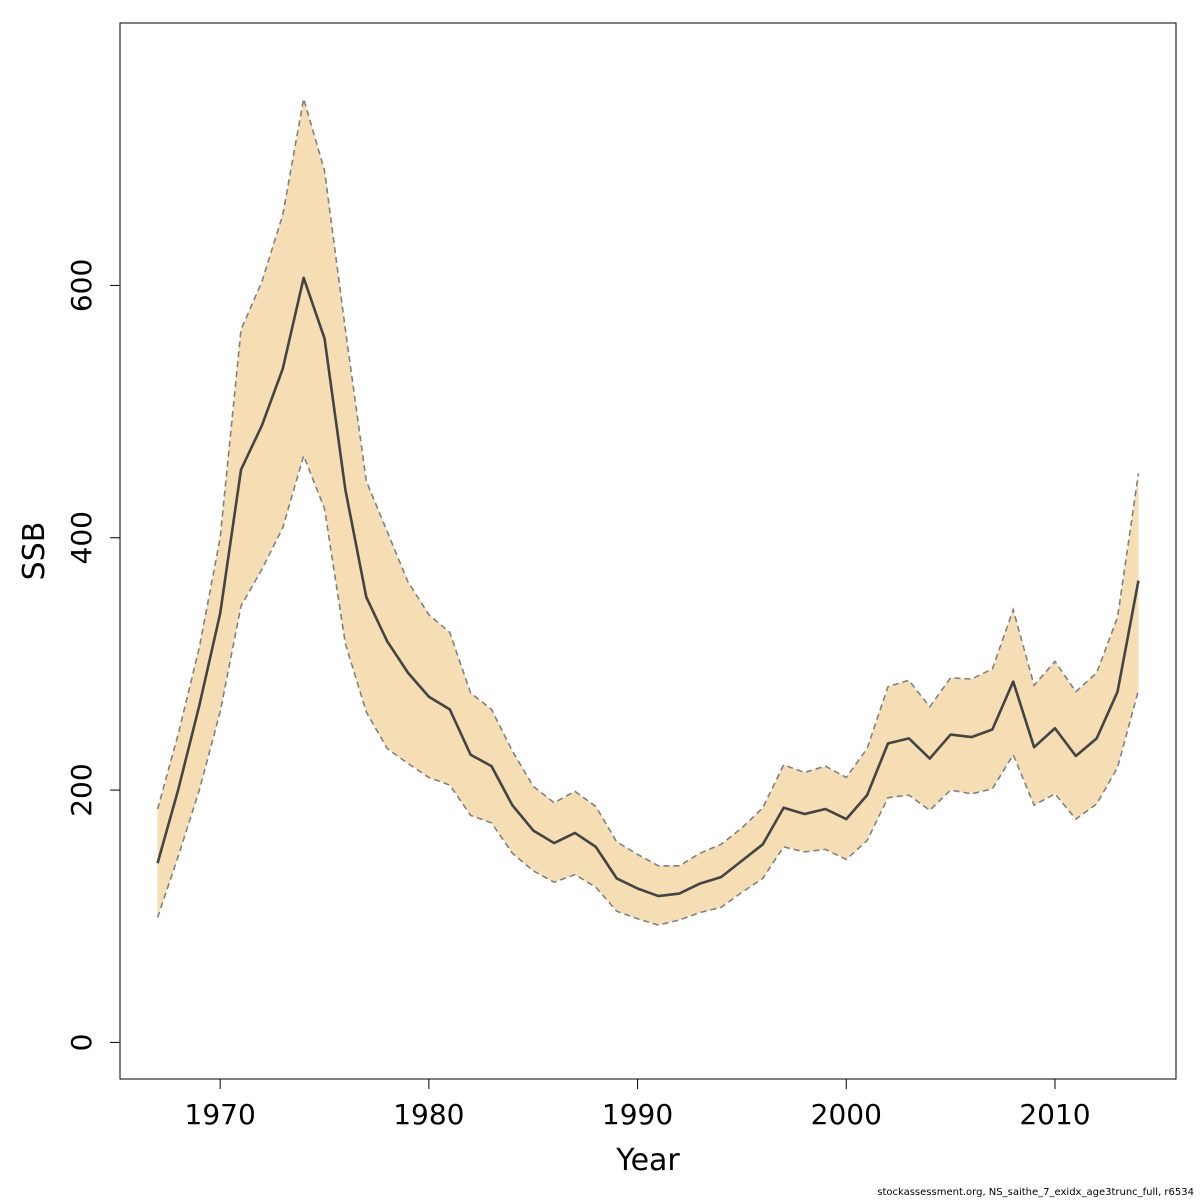  What do you see at coordinates (220, 1114) in the screenshot?
I see `x-tick-label: 1970` at bounding box center [220, 1114].